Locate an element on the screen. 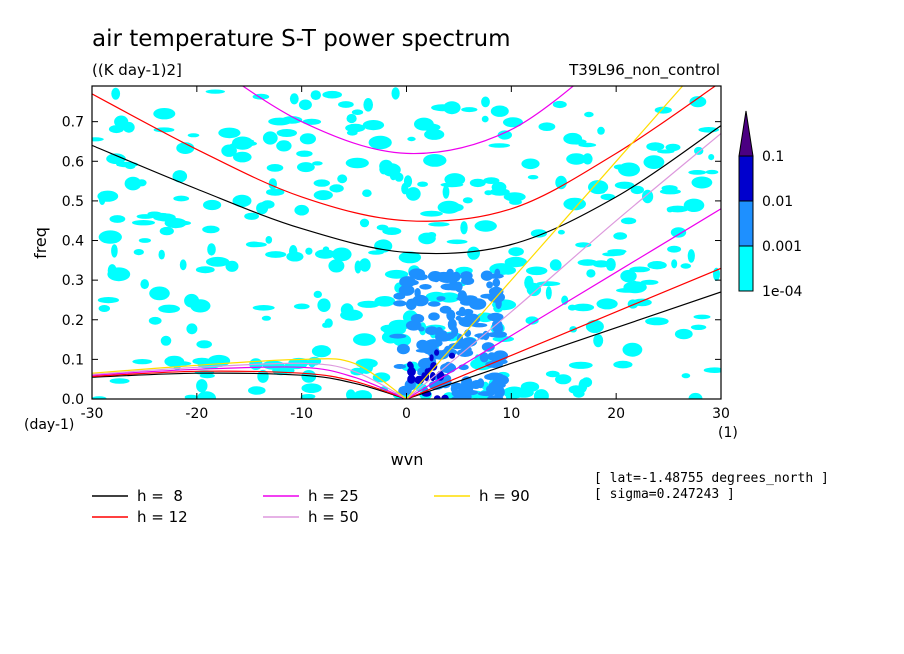 The image size is (904, 654). curve-legend: h = 8 h = 12 h = 25 h = 50 h = 90 is located at coordinates (311, 506).